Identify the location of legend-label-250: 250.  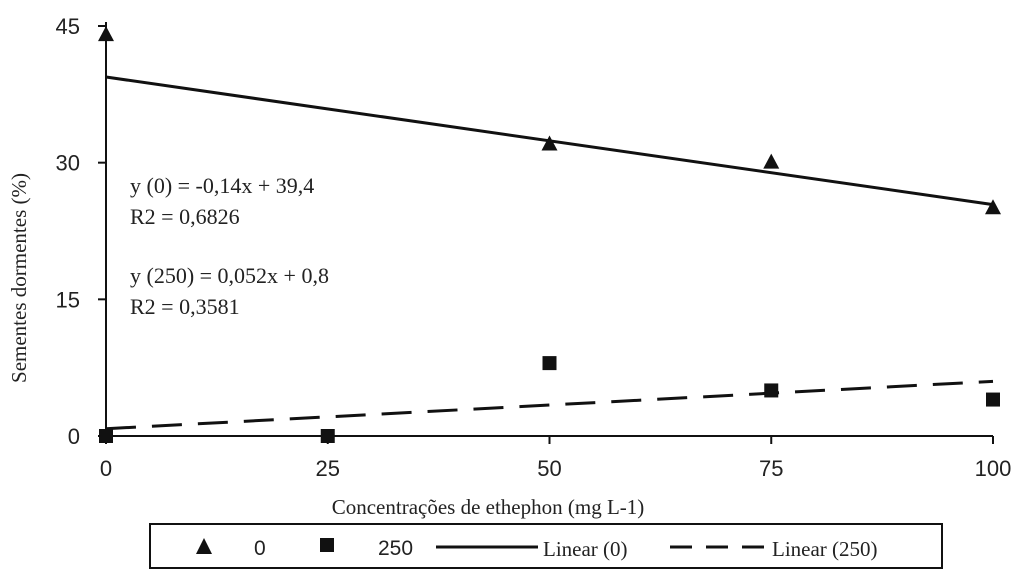
(395, 548).